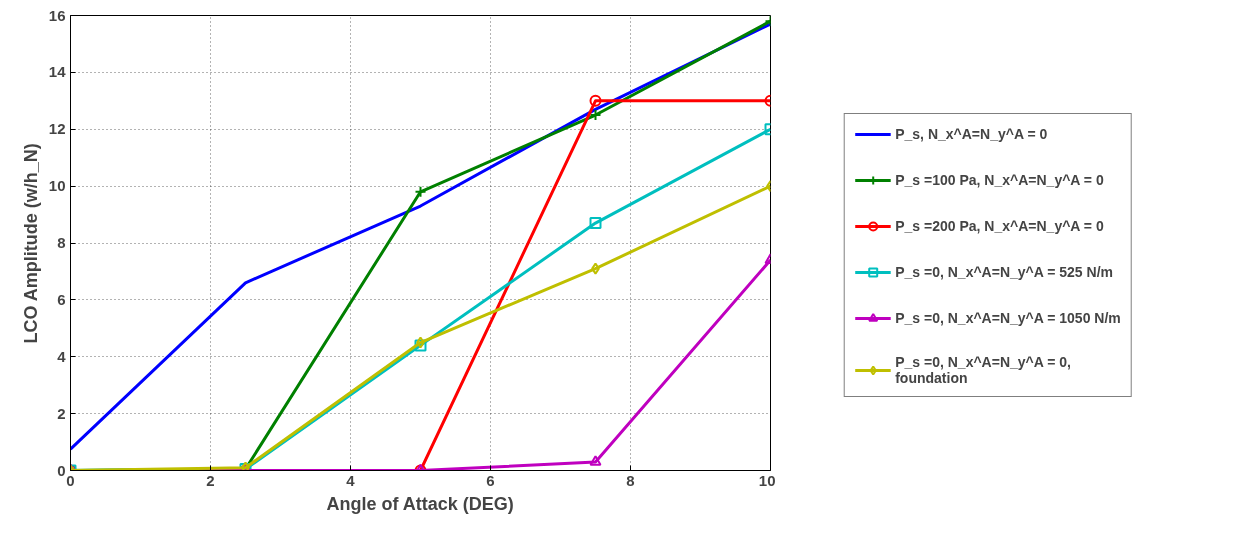 This screenshot has width=1248, height=544. Describe the element at coordinates (57, 15) in the screenshot. I see `y-tick-label: 16` at that location.